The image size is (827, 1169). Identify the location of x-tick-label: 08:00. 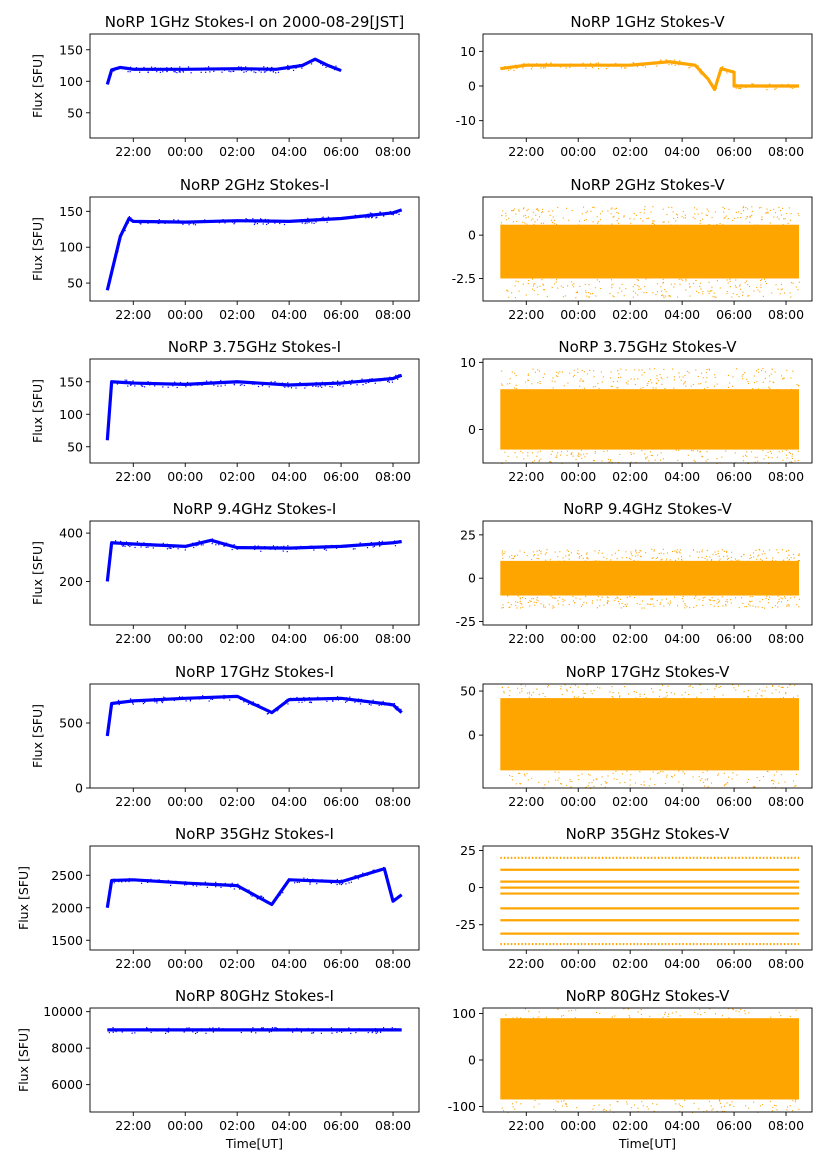
(393, 151).